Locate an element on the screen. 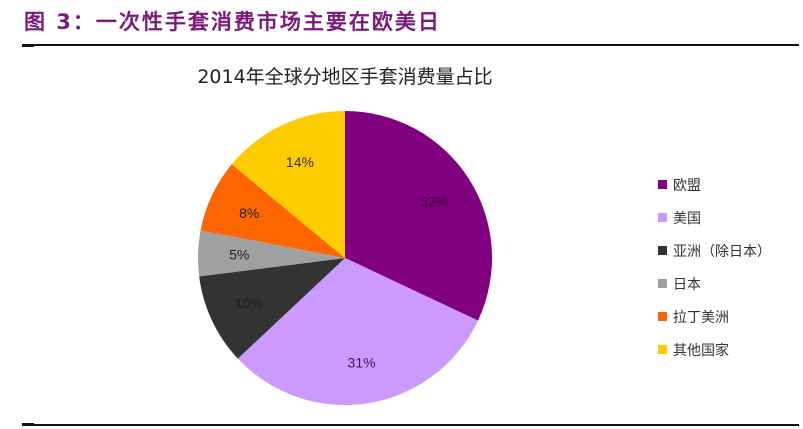 The width and height of the screenshot is (803, 429). top-divider is located at coordinates (411, 45).